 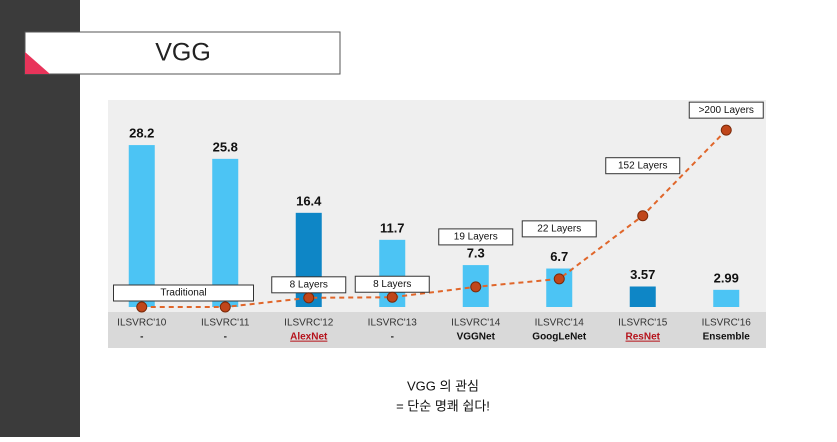 What do you see at coordinates (392, 227) in the screenshot?
I see `value-label: 11.7` at bounding box center [392, 227].